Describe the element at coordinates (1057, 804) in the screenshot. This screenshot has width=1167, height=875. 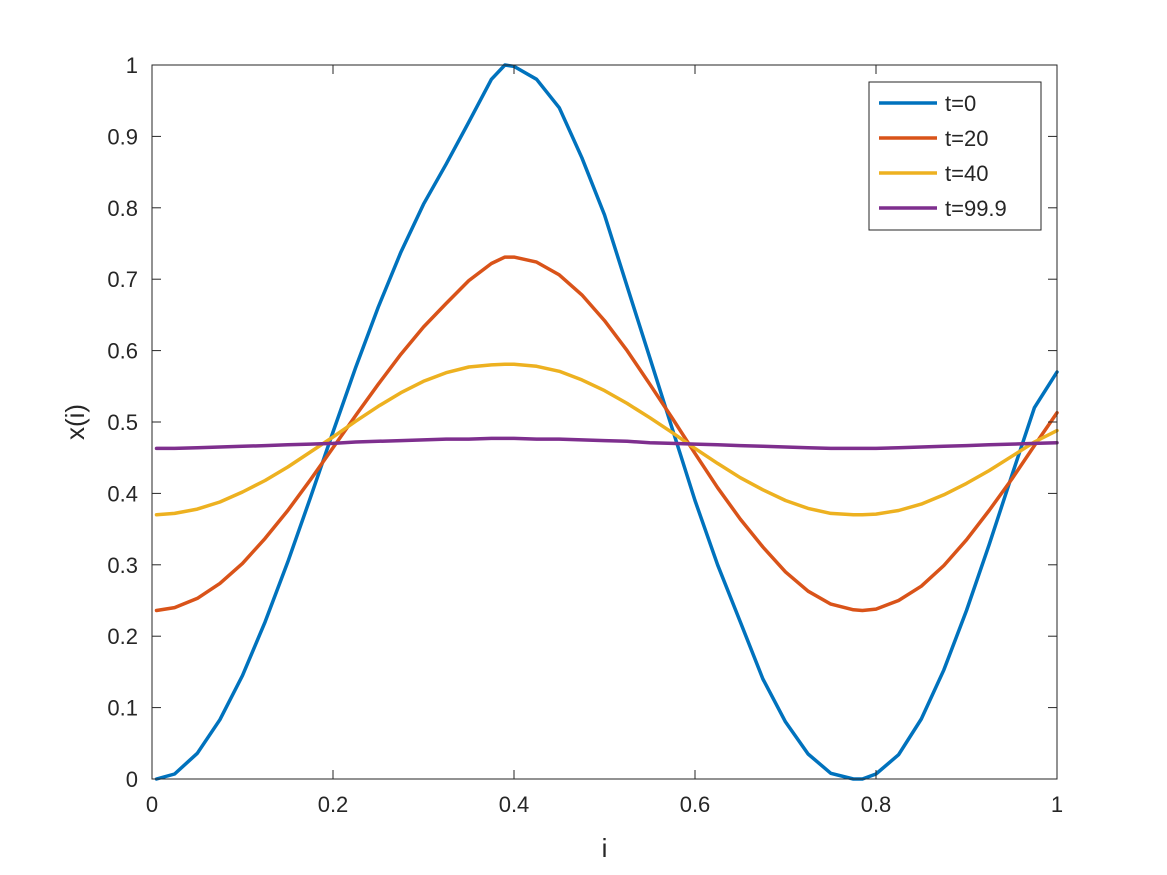
I see `x-tick-label: 1` at that location.